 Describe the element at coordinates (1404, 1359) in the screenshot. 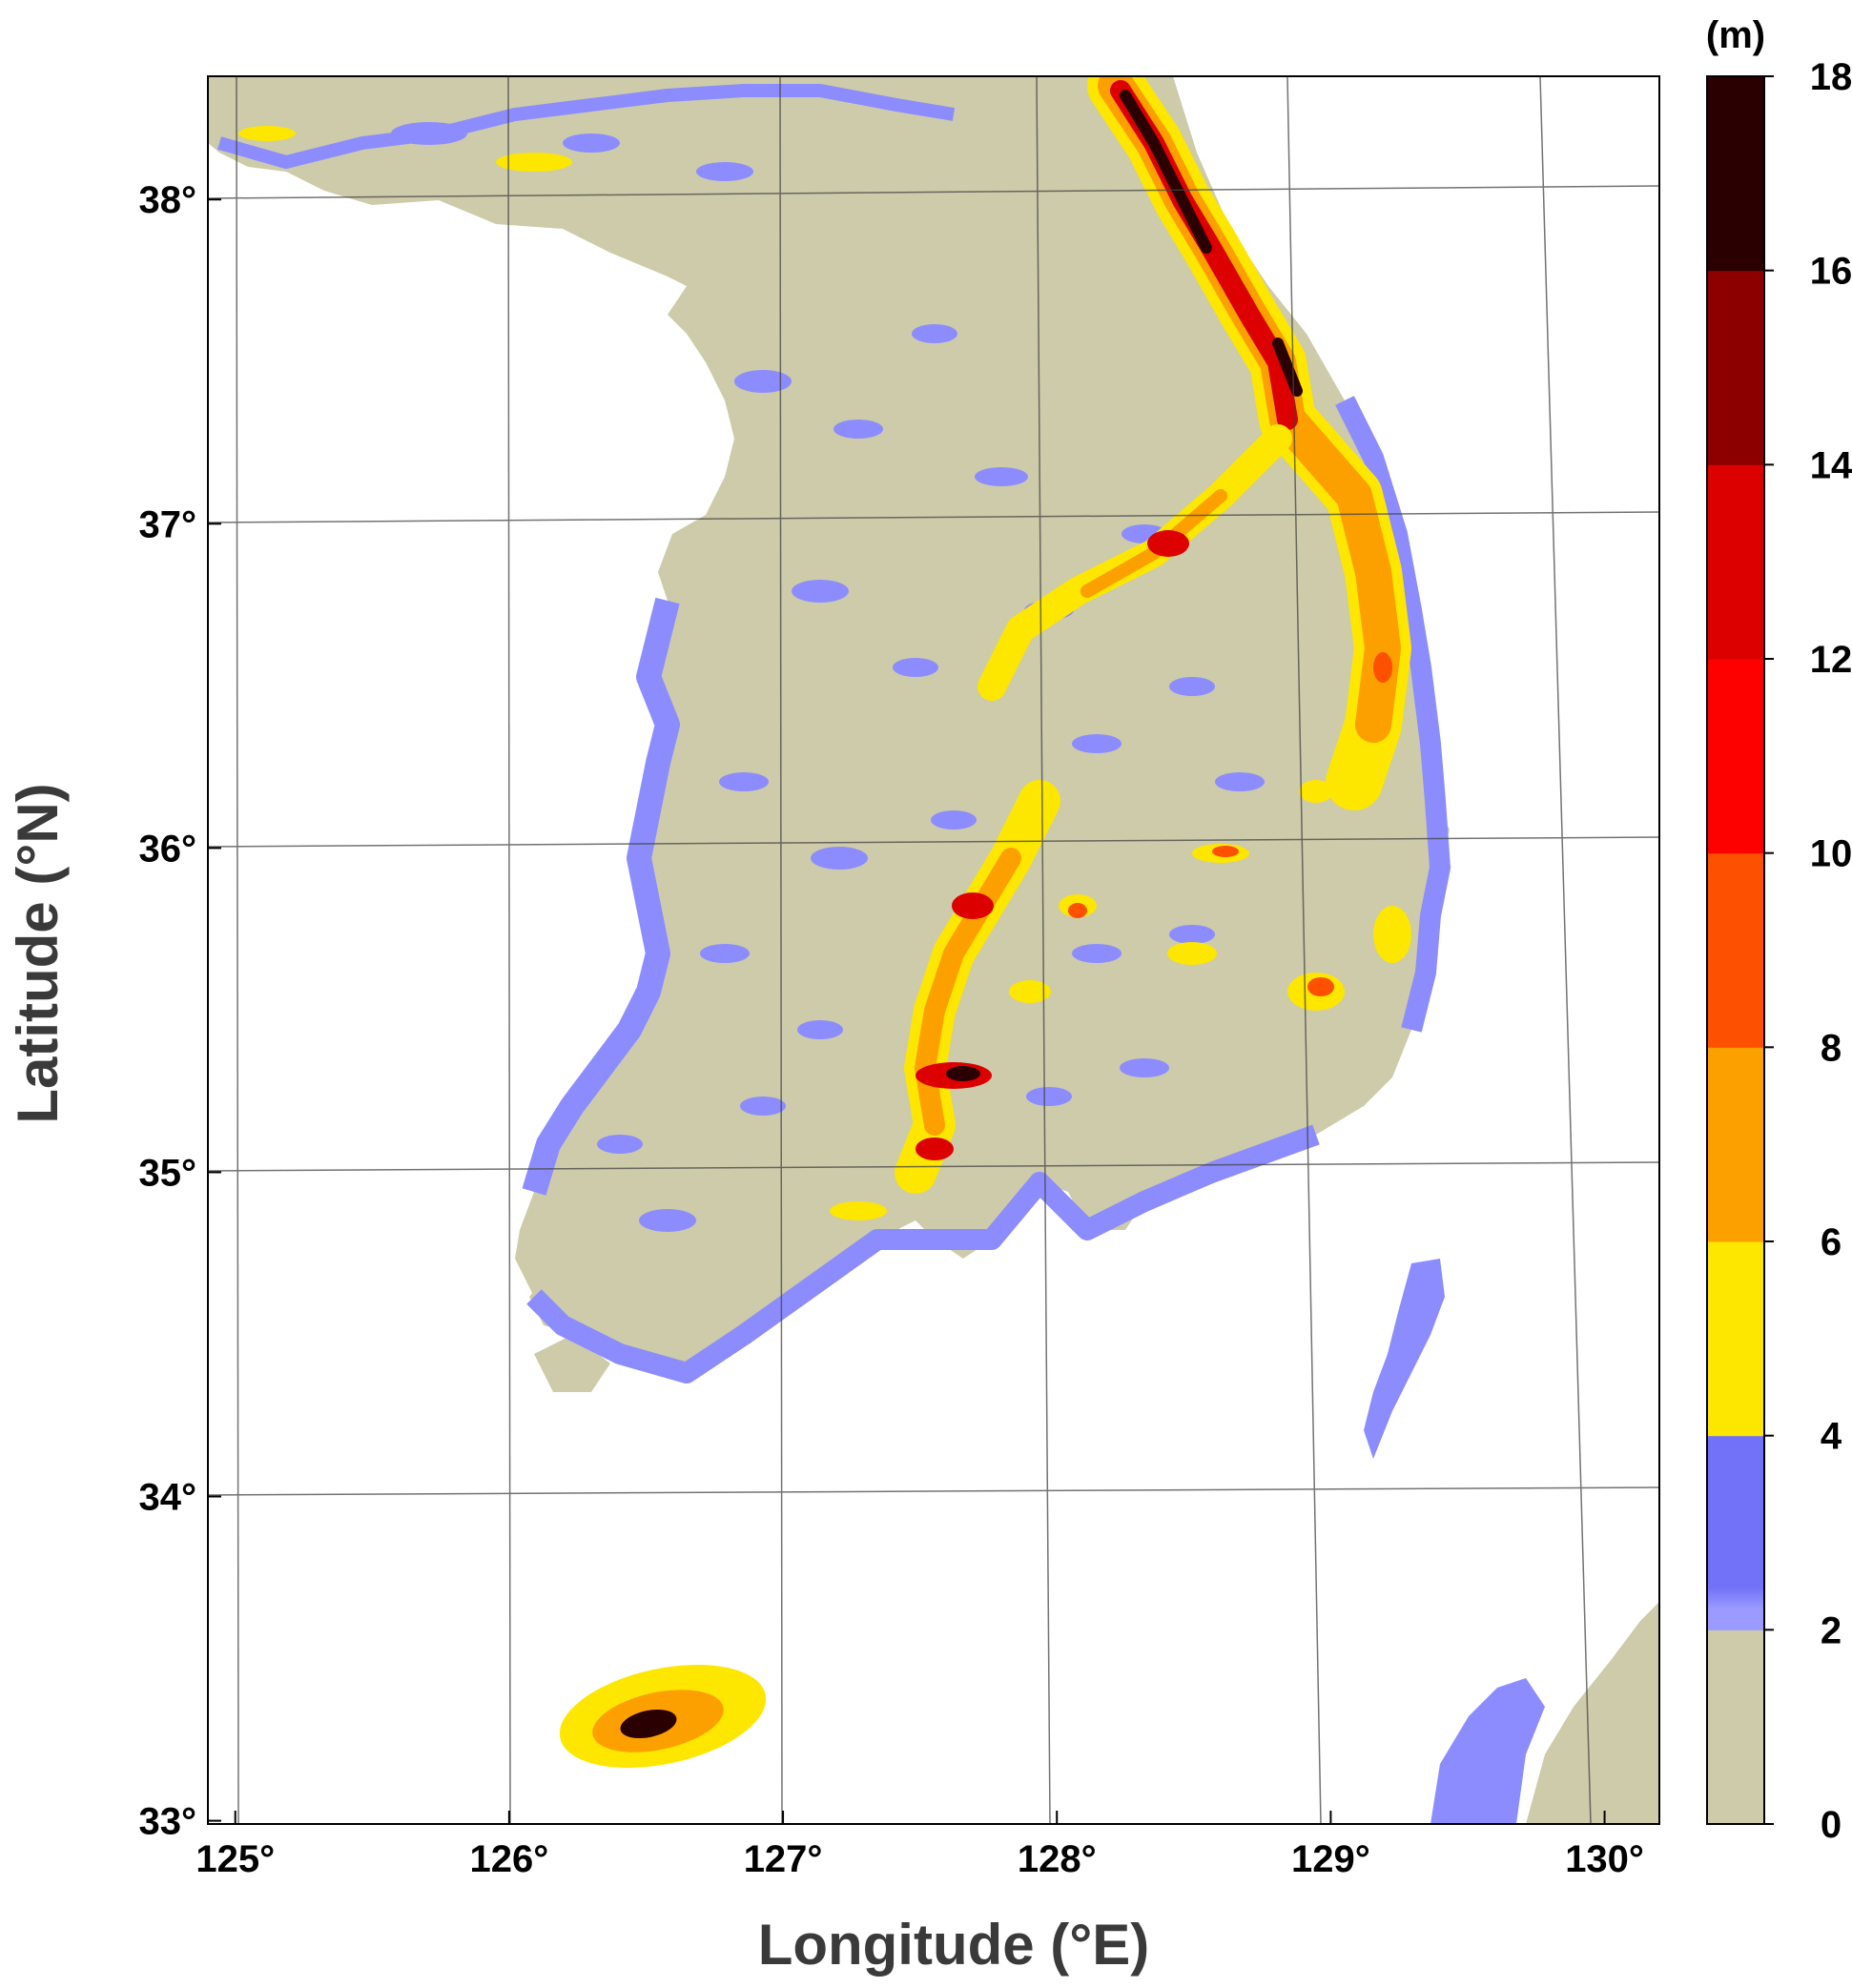

I see `tsushima-island` at that location.